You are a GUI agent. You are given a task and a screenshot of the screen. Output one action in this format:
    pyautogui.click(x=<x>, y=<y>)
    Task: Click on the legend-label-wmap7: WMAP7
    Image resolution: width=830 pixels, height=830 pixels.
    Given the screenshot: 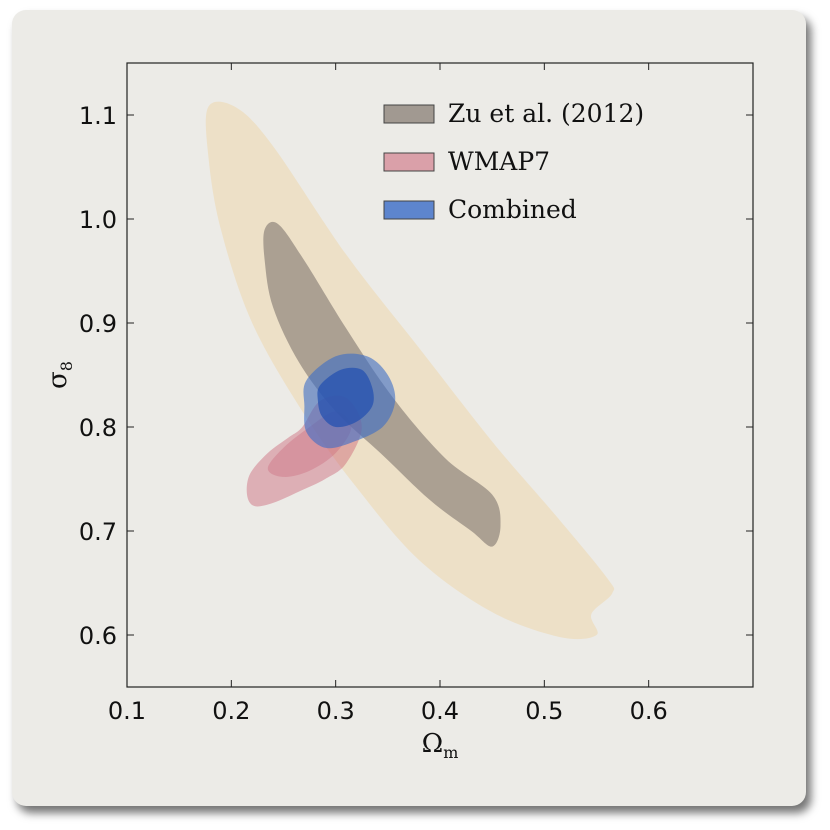 What is the action you would take?
    pyautogui.click(x=499, y=161)
    